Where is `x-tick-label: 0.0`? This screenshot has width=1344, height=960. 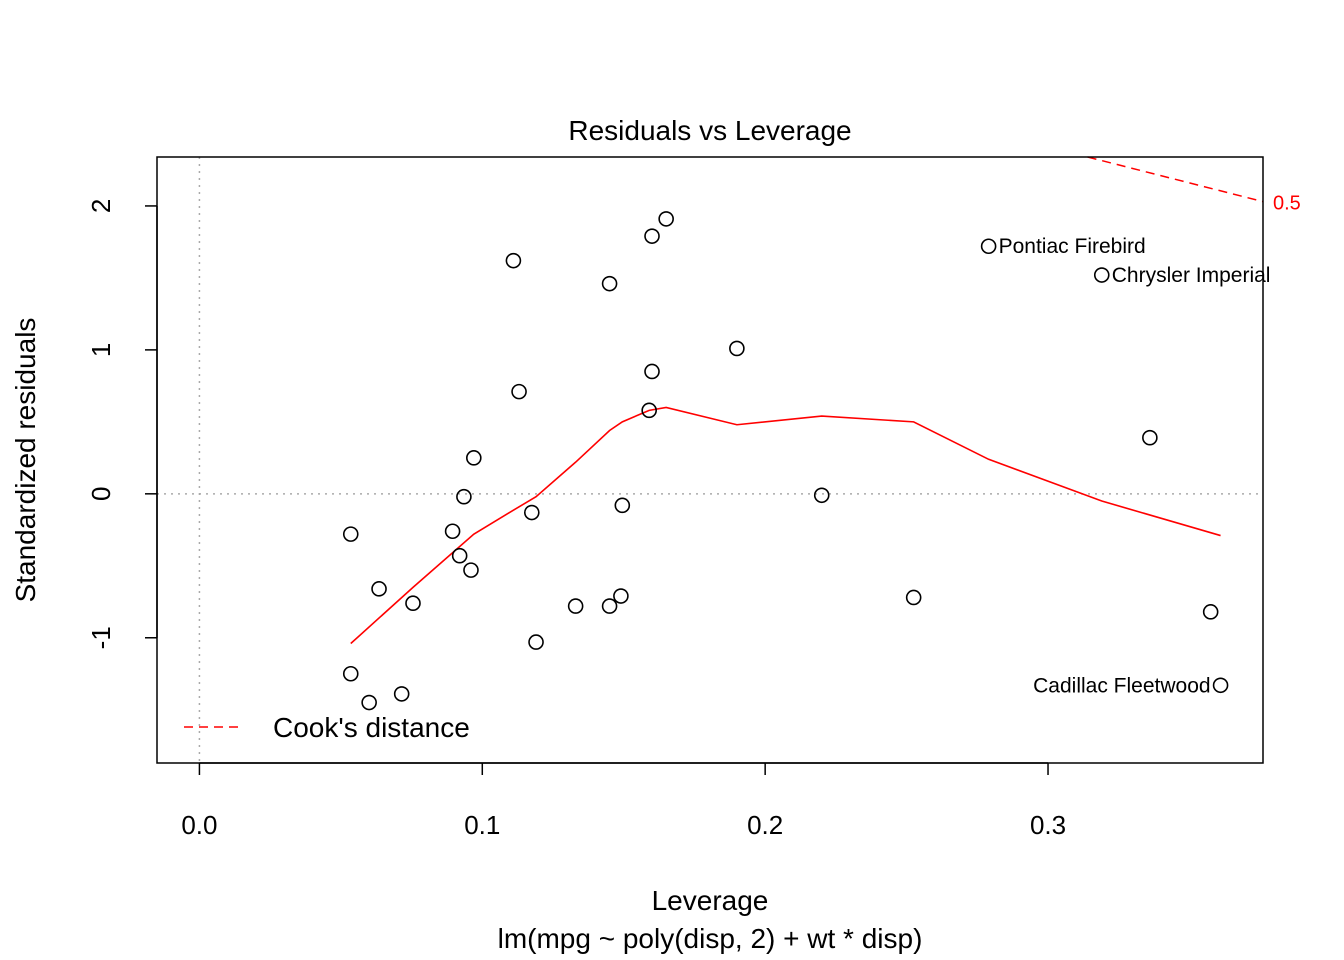 x-tick-label: 0.0 is located at coordinates (199, 825).